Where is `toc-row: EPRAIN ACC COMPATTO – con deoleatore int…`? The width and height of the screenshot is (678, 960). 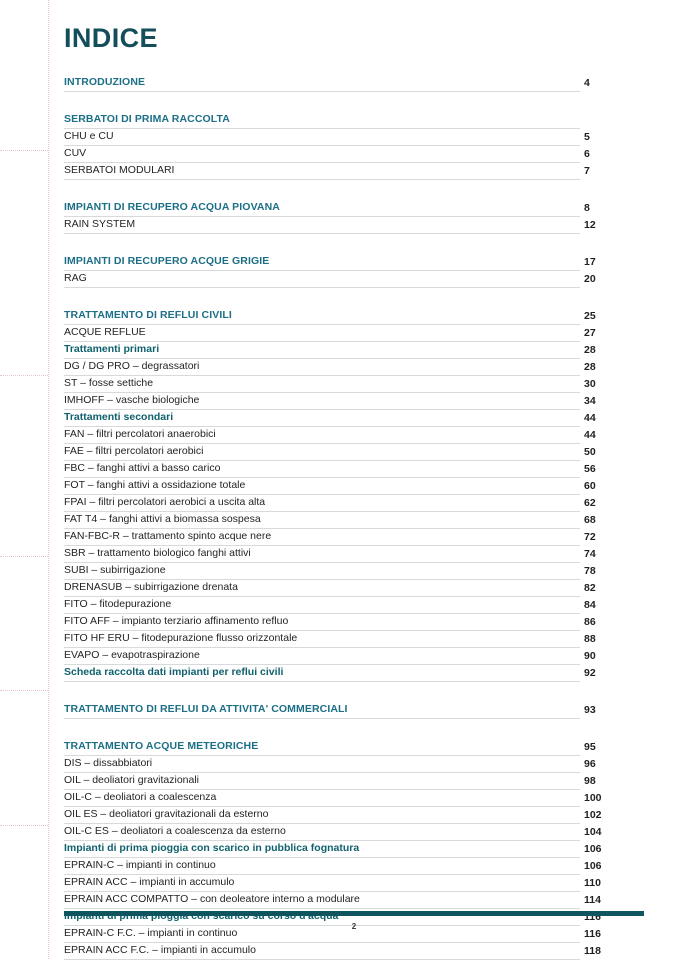 toc-row: EPRAIN ACC COMPATTO – con deoleatore int… is located at coordinates (332, 900).